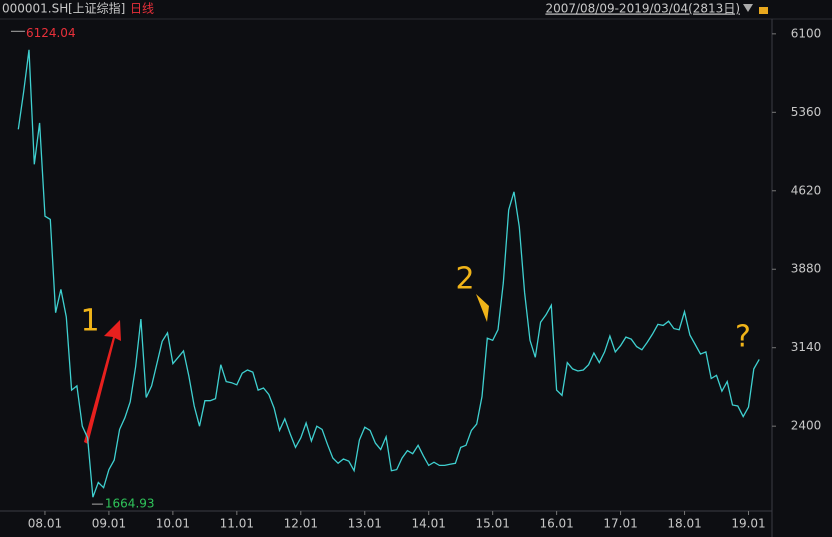  Describe the element at coordinates (748, 524) in the screenshot. I see `x-tick-label: 19.01` at that location.